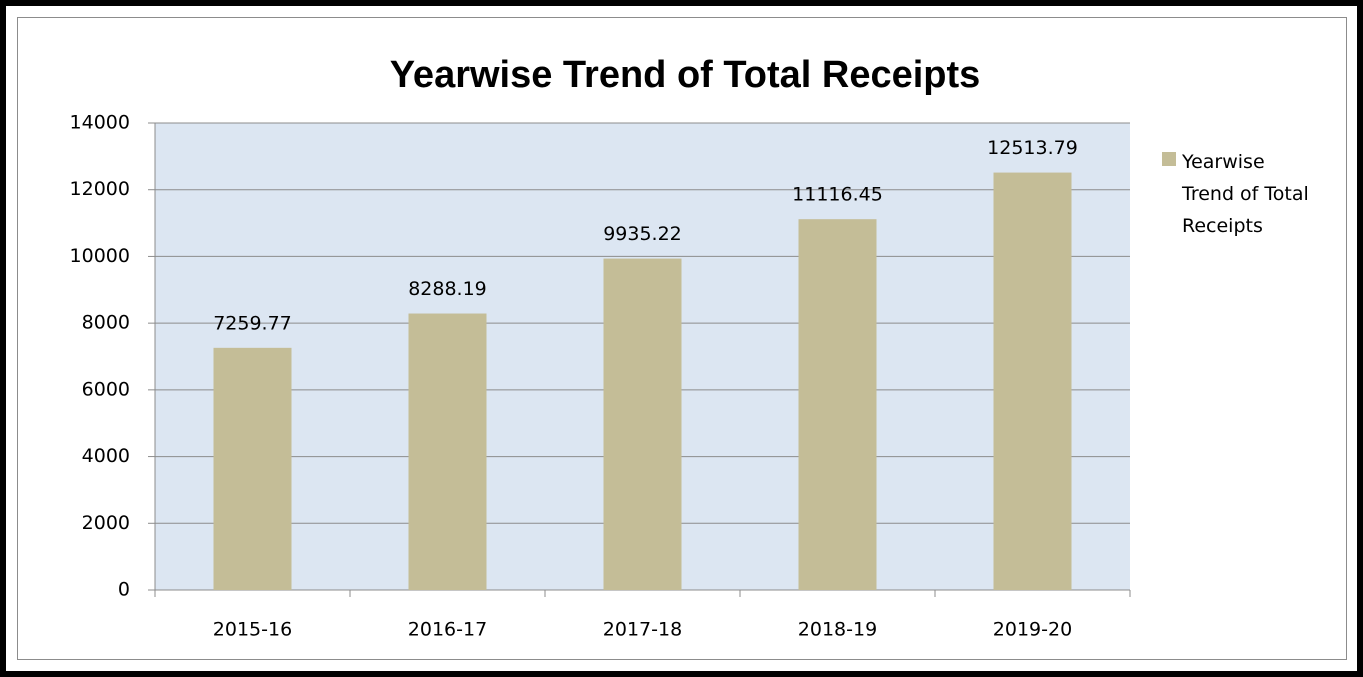 The width and height of the screenshot is (1363, 677). I want to click on data-label: 9935.22, so click(642, 234).